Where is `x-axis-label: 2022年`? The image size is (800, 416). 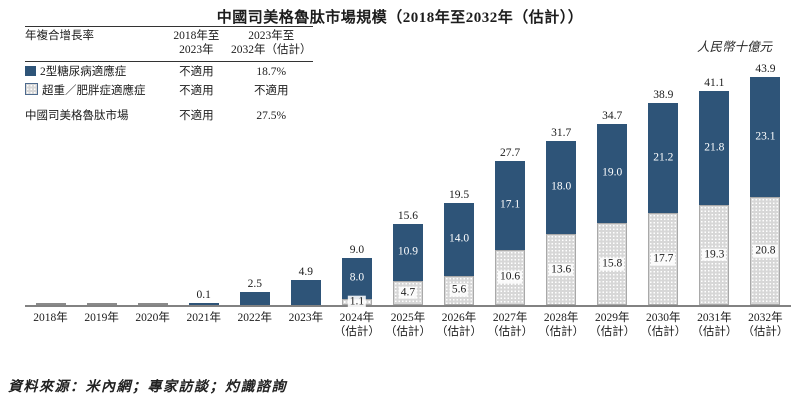 x-axis-label: 2022年 is located at coordinates (254, 323).